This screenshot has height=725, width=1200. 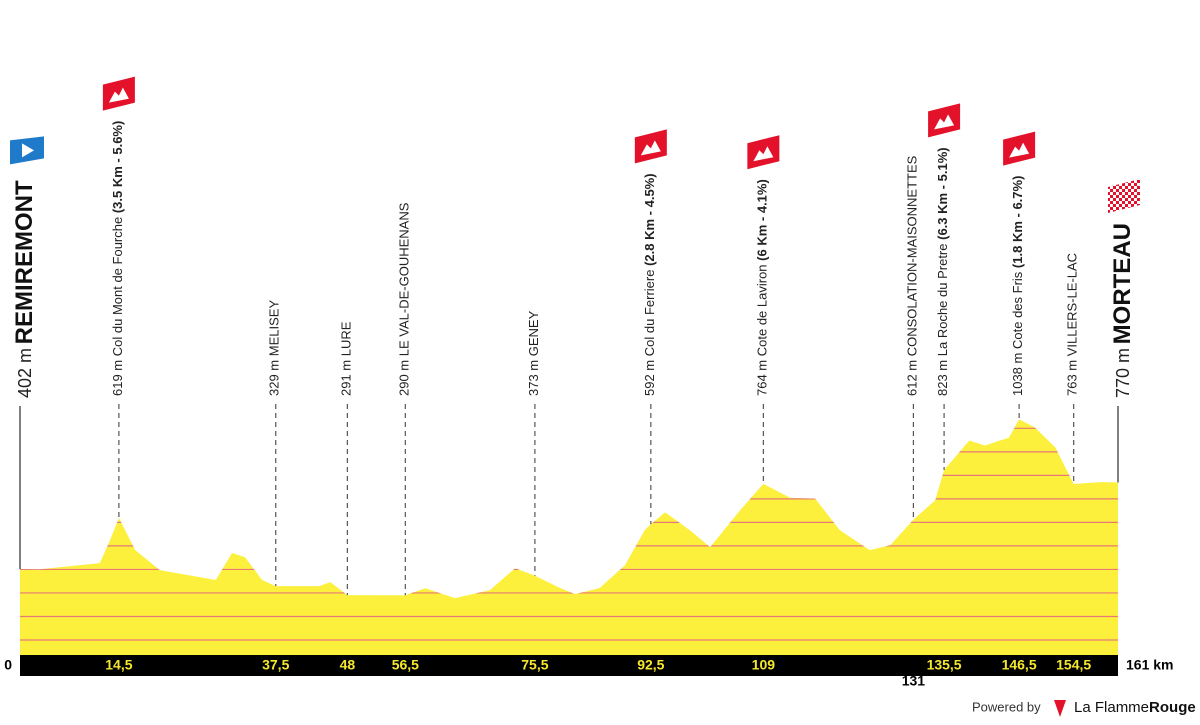 What do you see at coordinates (1006, 706) in the screenshot?
I see `powered-by: Powered by` at bounding box center [1006, 706].